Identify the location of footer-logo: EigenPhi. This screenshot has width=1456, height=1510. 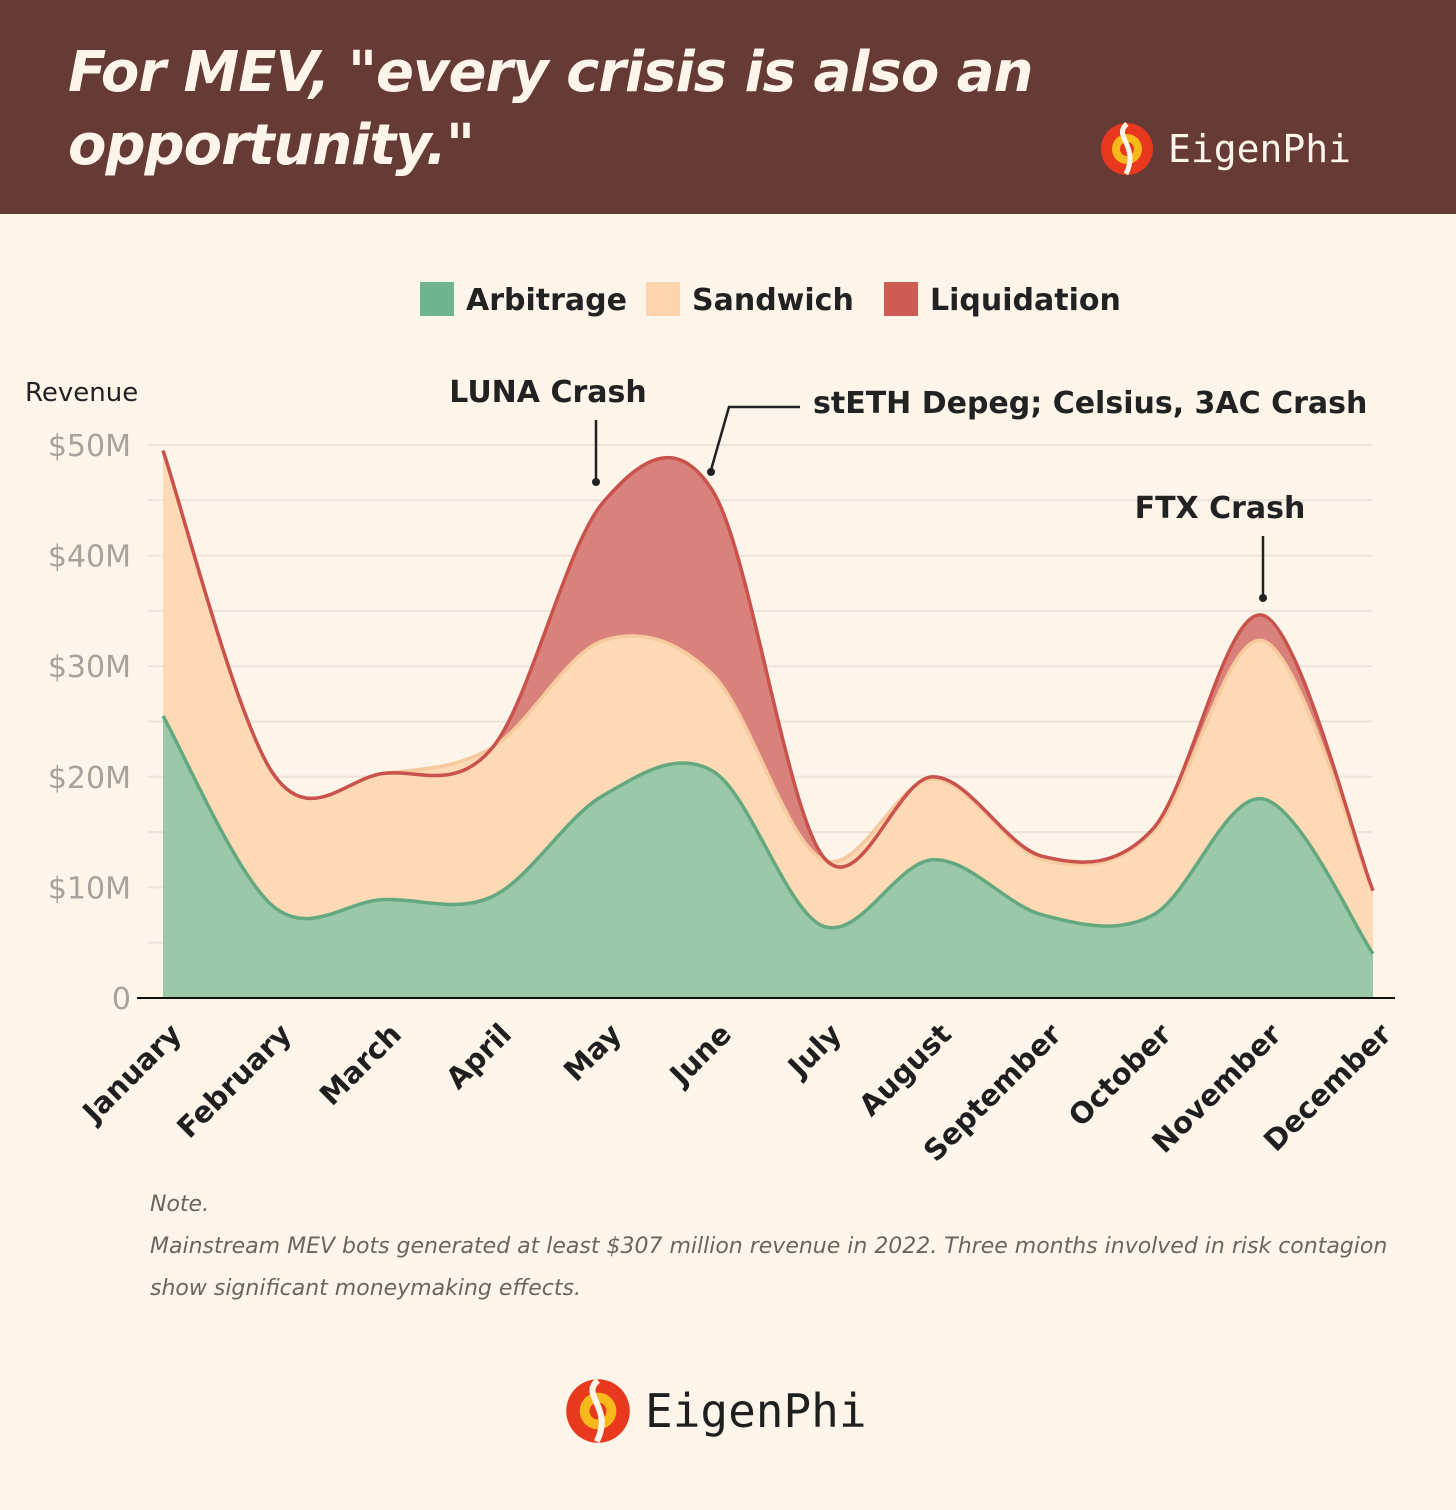
(716, 1411).